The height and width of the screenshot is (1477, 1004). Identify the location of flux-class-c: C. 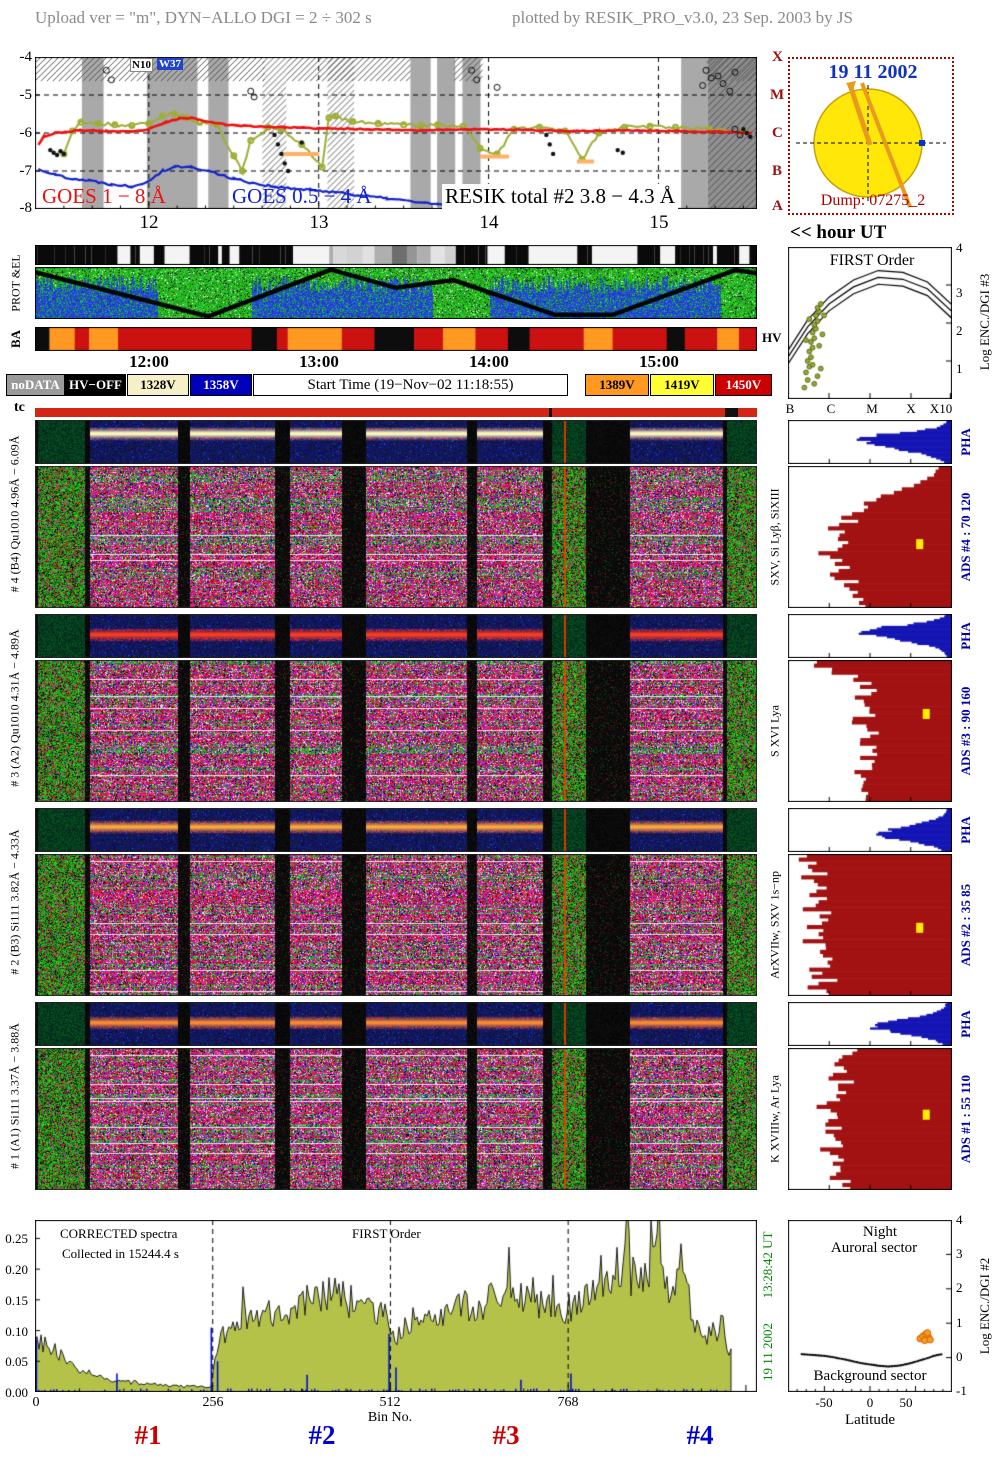
(777, 133).